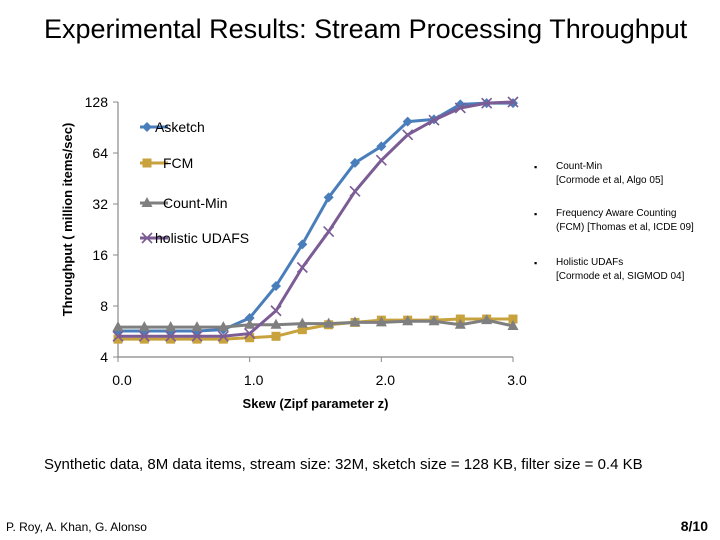  I want to click on x-tick-label: 0.0, so click(122, 380).